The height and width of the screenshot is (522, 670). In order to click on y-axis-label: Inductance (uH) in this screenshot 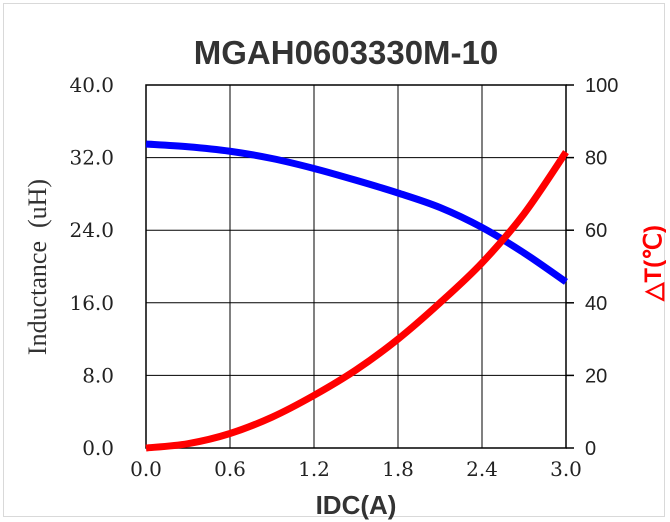, I will do `click(37, 267)`.